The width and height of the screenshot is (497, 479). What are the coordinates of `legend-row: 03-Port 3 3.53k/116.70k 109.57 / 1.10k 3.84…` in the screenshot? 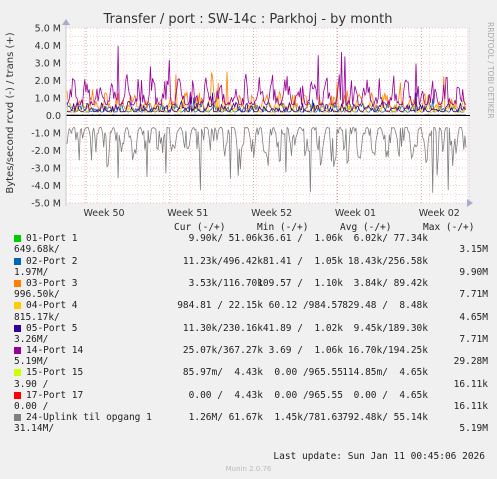 It's located at (250, 283).